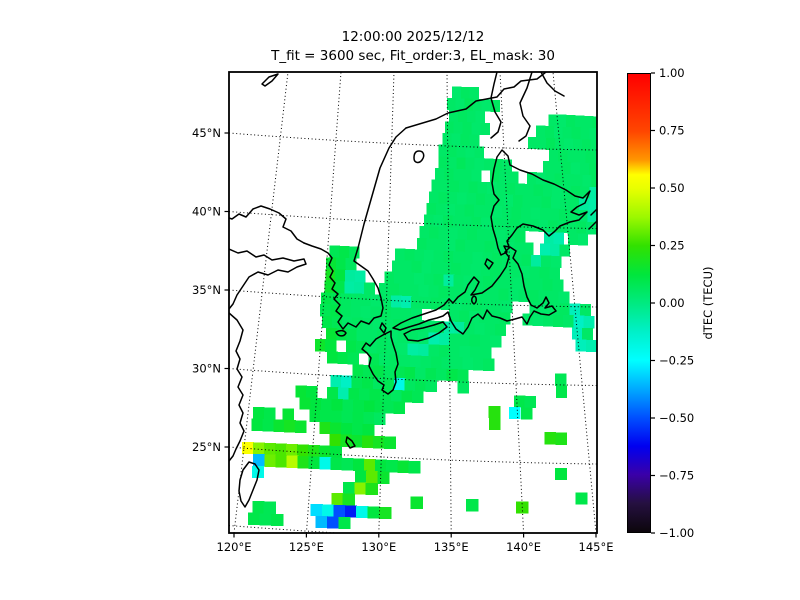  What do you see at coordinates (413, 37) in the screenshot?
I see `figure-title: 12:00:00 2025/12/12` at bounding box center [413, 37].